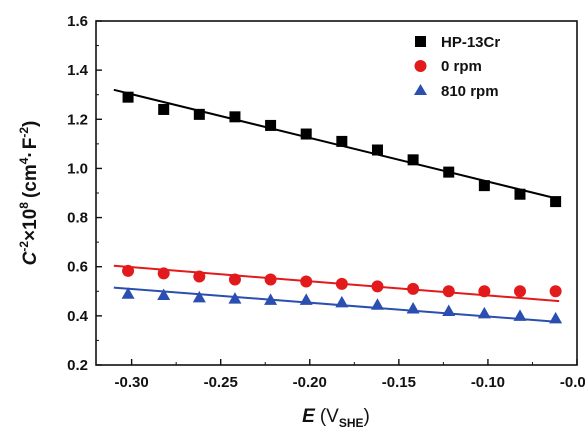  What do you see at coordinates (24, 132) in the screenshot?
I see `y-axis-title-fexp: -2` at bounding box center [24, 132].